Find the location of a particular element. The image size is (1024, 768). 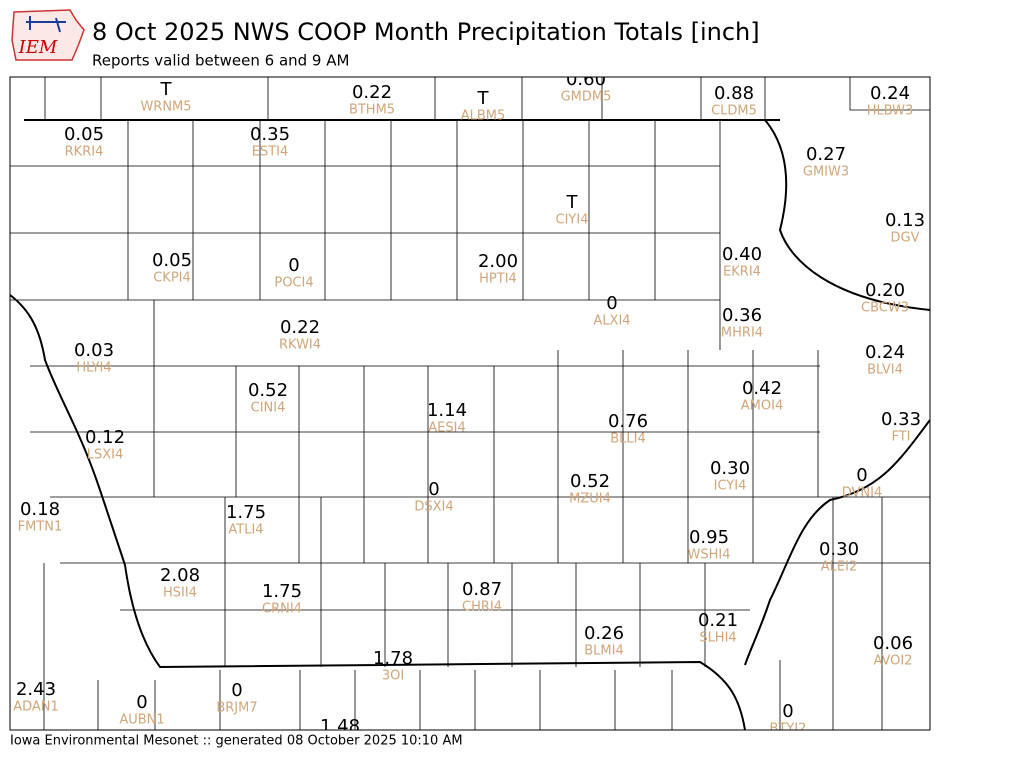

station-id: EKRI4 is located at coordinates (742, 272).